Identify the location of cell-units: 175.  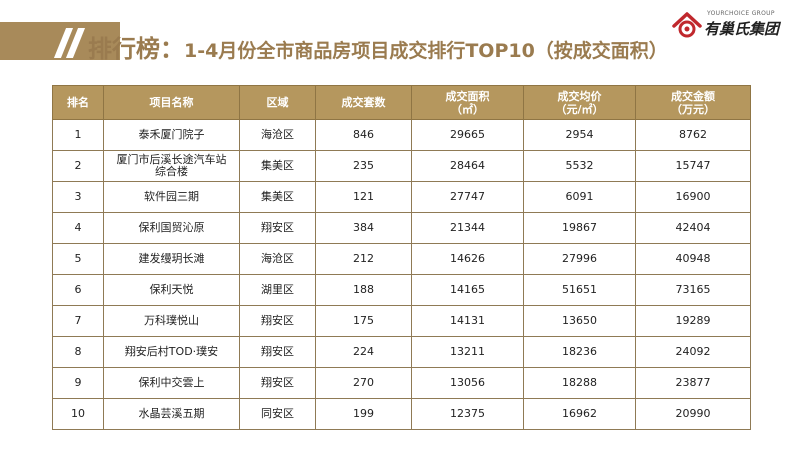
(363, 321).